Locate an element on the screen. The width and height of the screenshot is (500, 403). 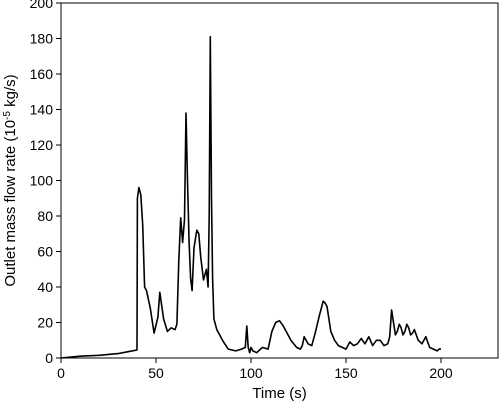
y-tick-label: 60 is located at coordinates (45, 252).